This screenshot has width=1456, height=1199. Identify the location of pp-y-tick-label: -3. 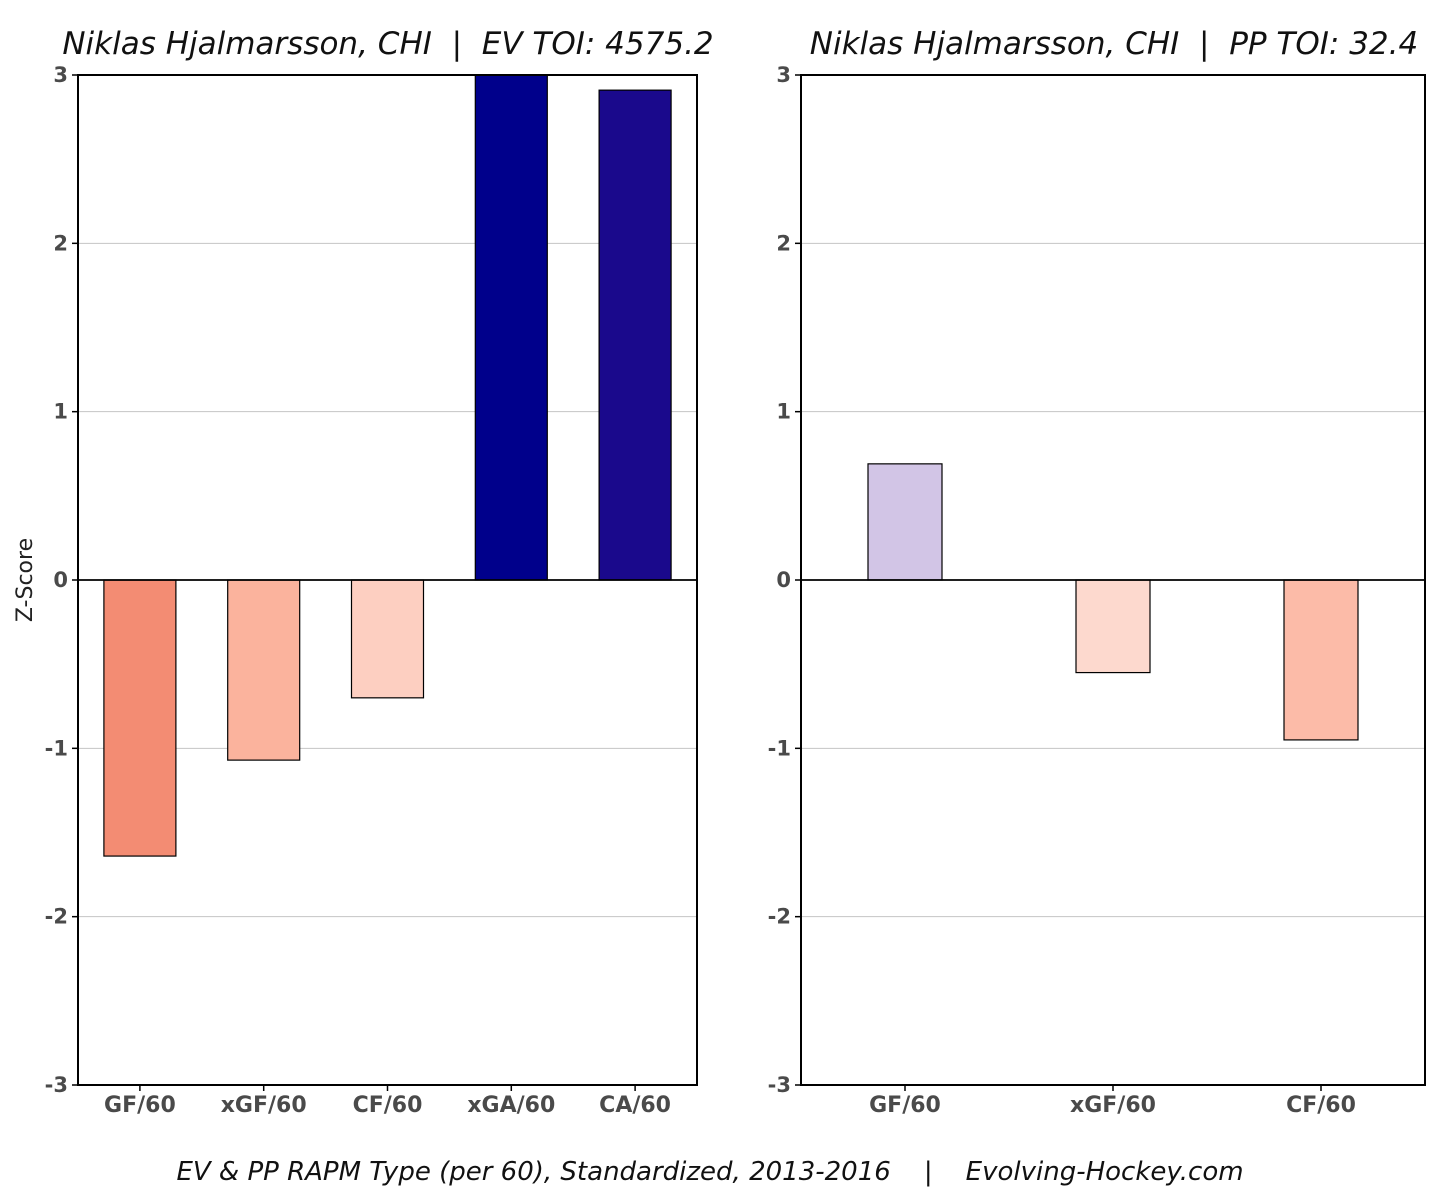
(779, 1085).